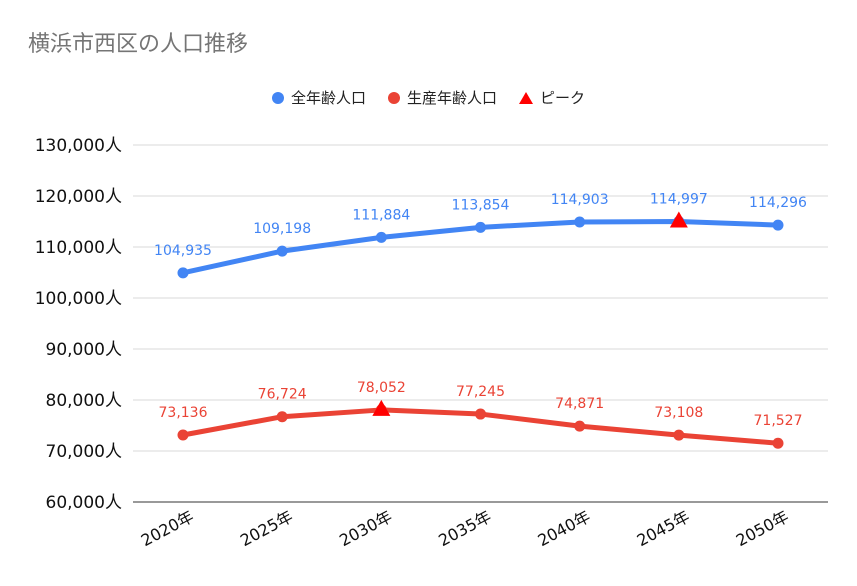 Image resolution: width=857 pixels, height=586 pixels. What do you see at coordinates (381, 215) in the screenshot?
I see `data-label: 111,884` at bounding box center [381, 215].